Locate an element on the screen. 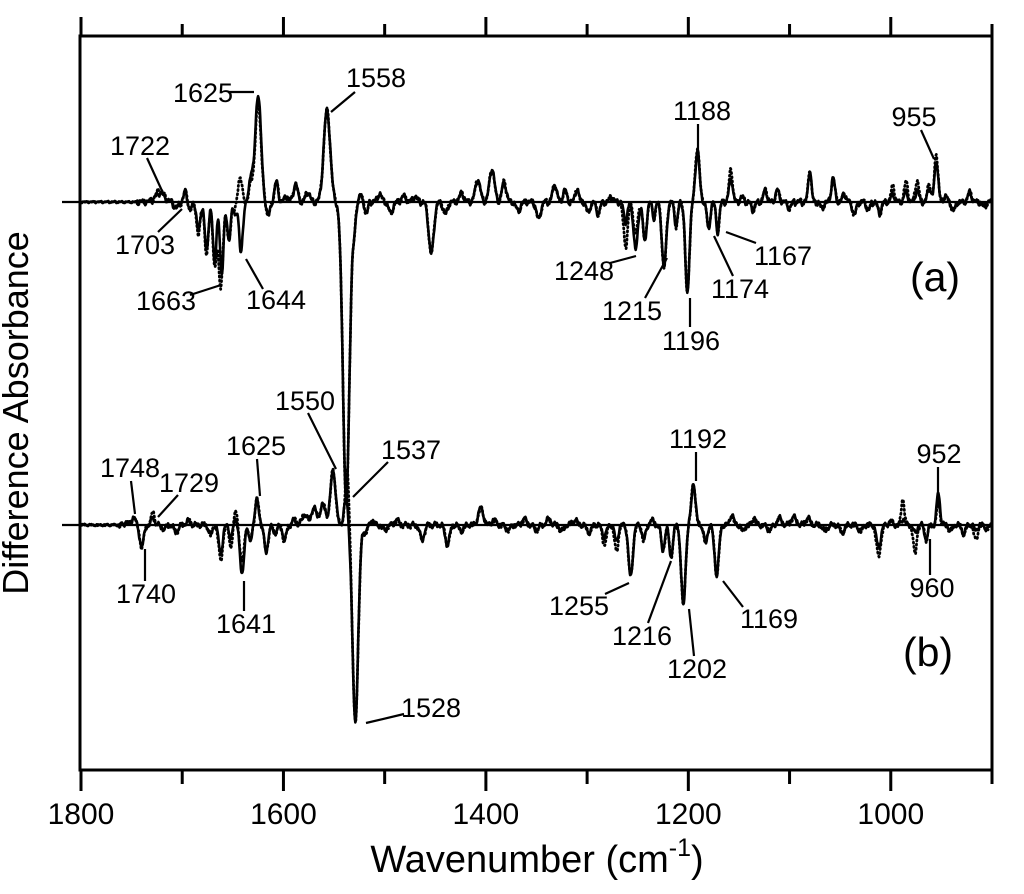 The height and width of the screenshot is (894, 1024). peak-label-1174: 1174 is located at coordinates (740, 289).